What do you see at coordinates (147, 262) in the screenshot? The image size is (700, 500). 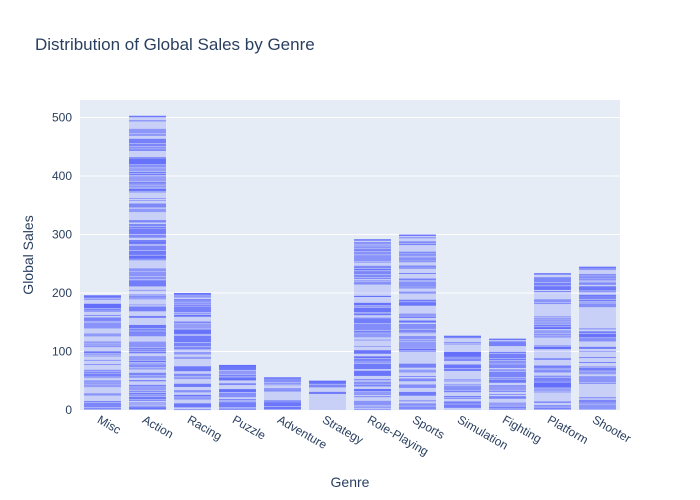 I see `bar-action` at bounding box center [147, 262].